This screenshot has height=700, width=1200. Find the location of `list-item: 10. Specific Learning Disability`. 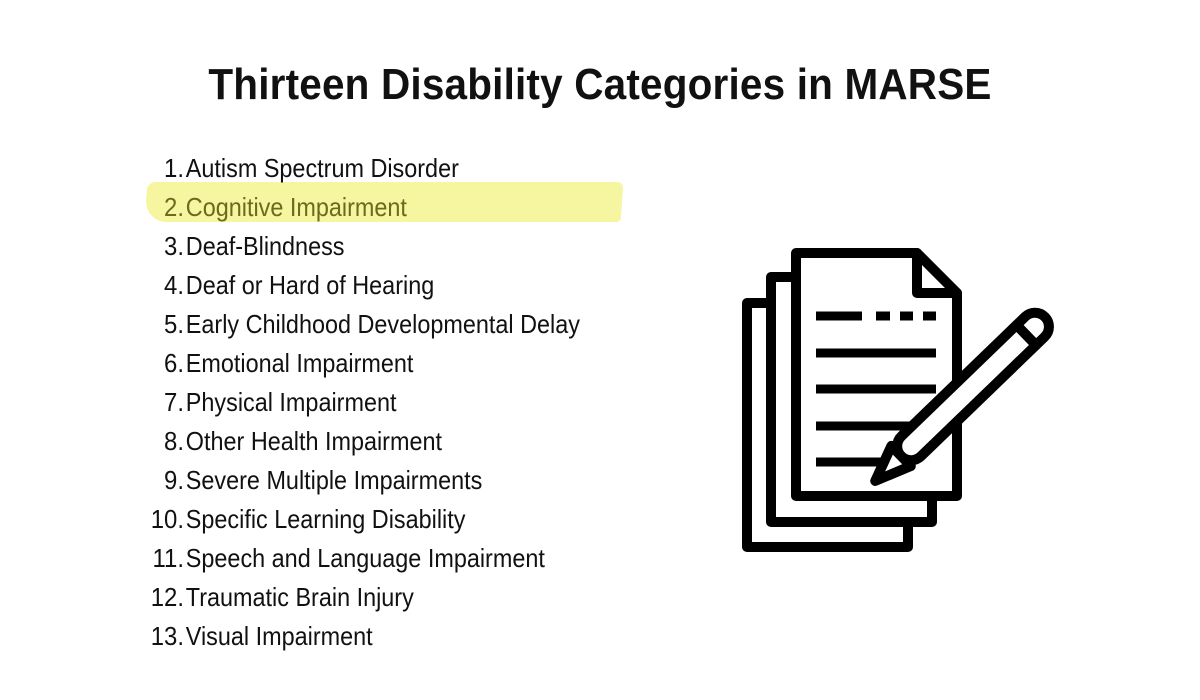

list-item: 10. Specific Learning Disability is located at coordinates (400, 519).